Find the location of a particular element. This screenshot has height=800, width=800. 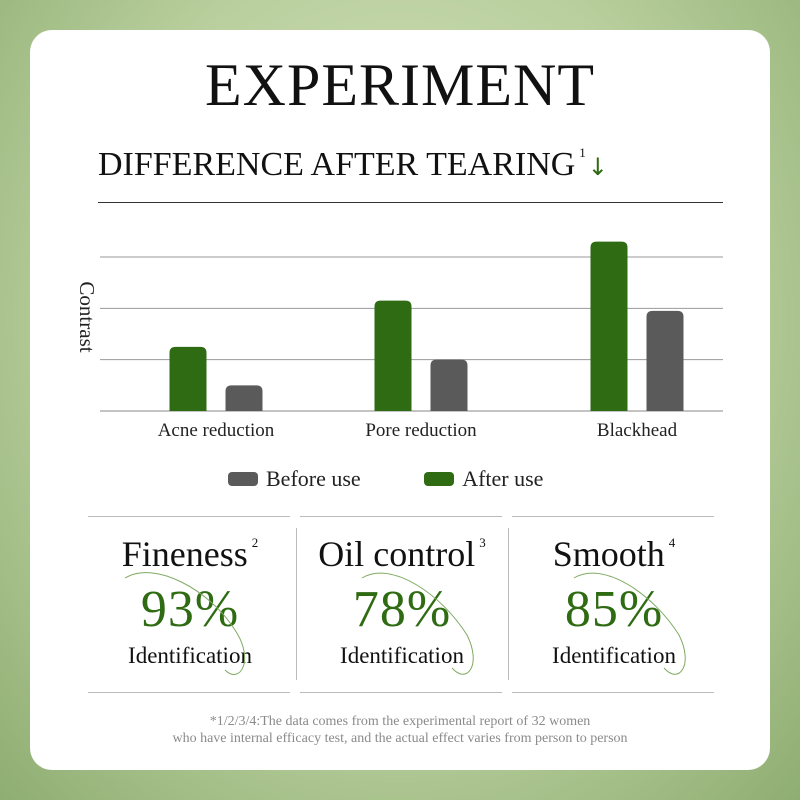

x-tick-label: Acne reduction is located at coordinates (216, 430).